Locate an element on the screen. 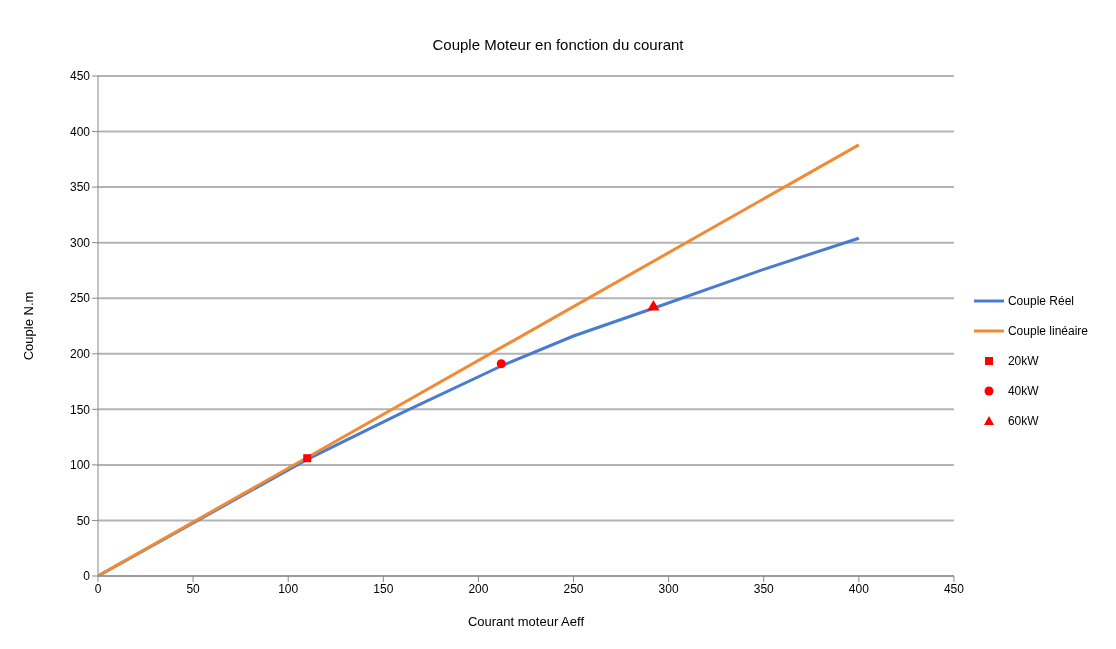 The height and width of the screenshot is (649, 1116). y-tick-label: 400 is located at coordinates (80, 131).